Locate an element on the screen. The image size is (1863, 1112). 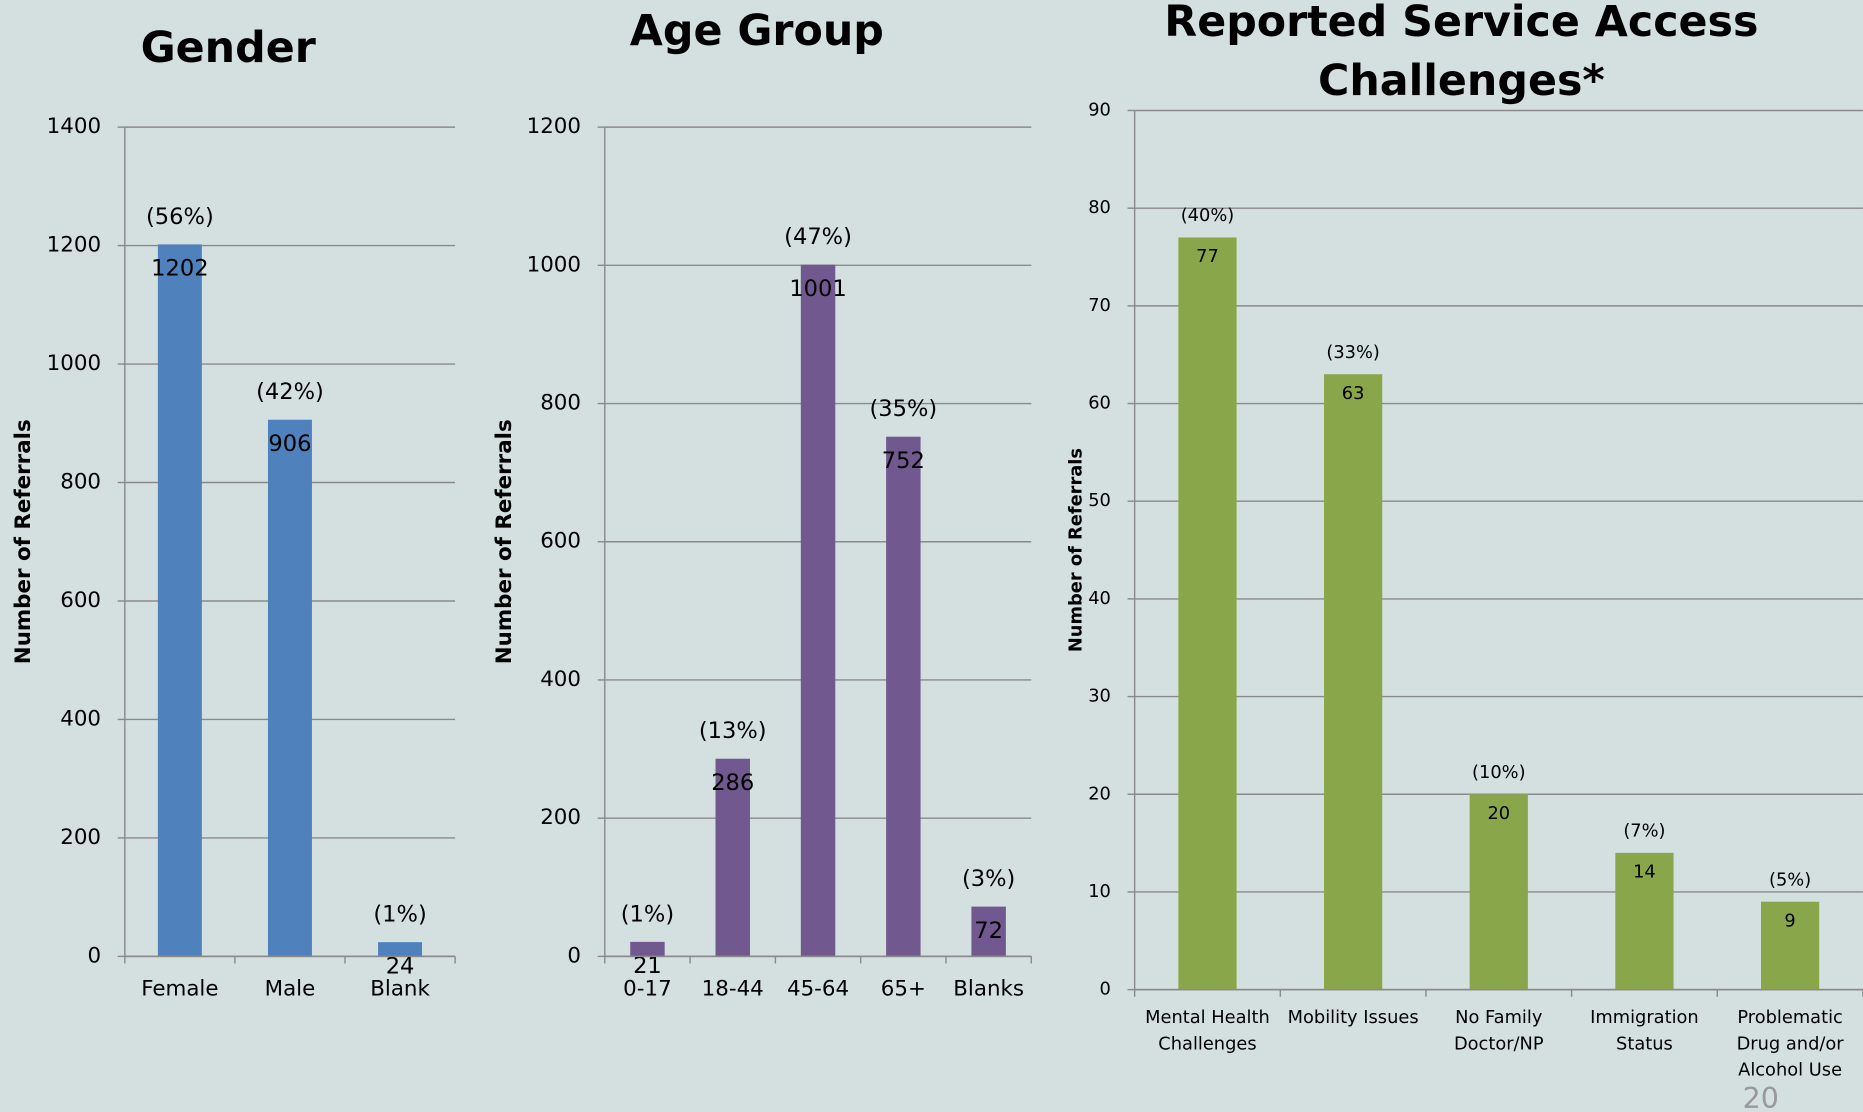
value-label: 906 is located at coordinates (289, 444).